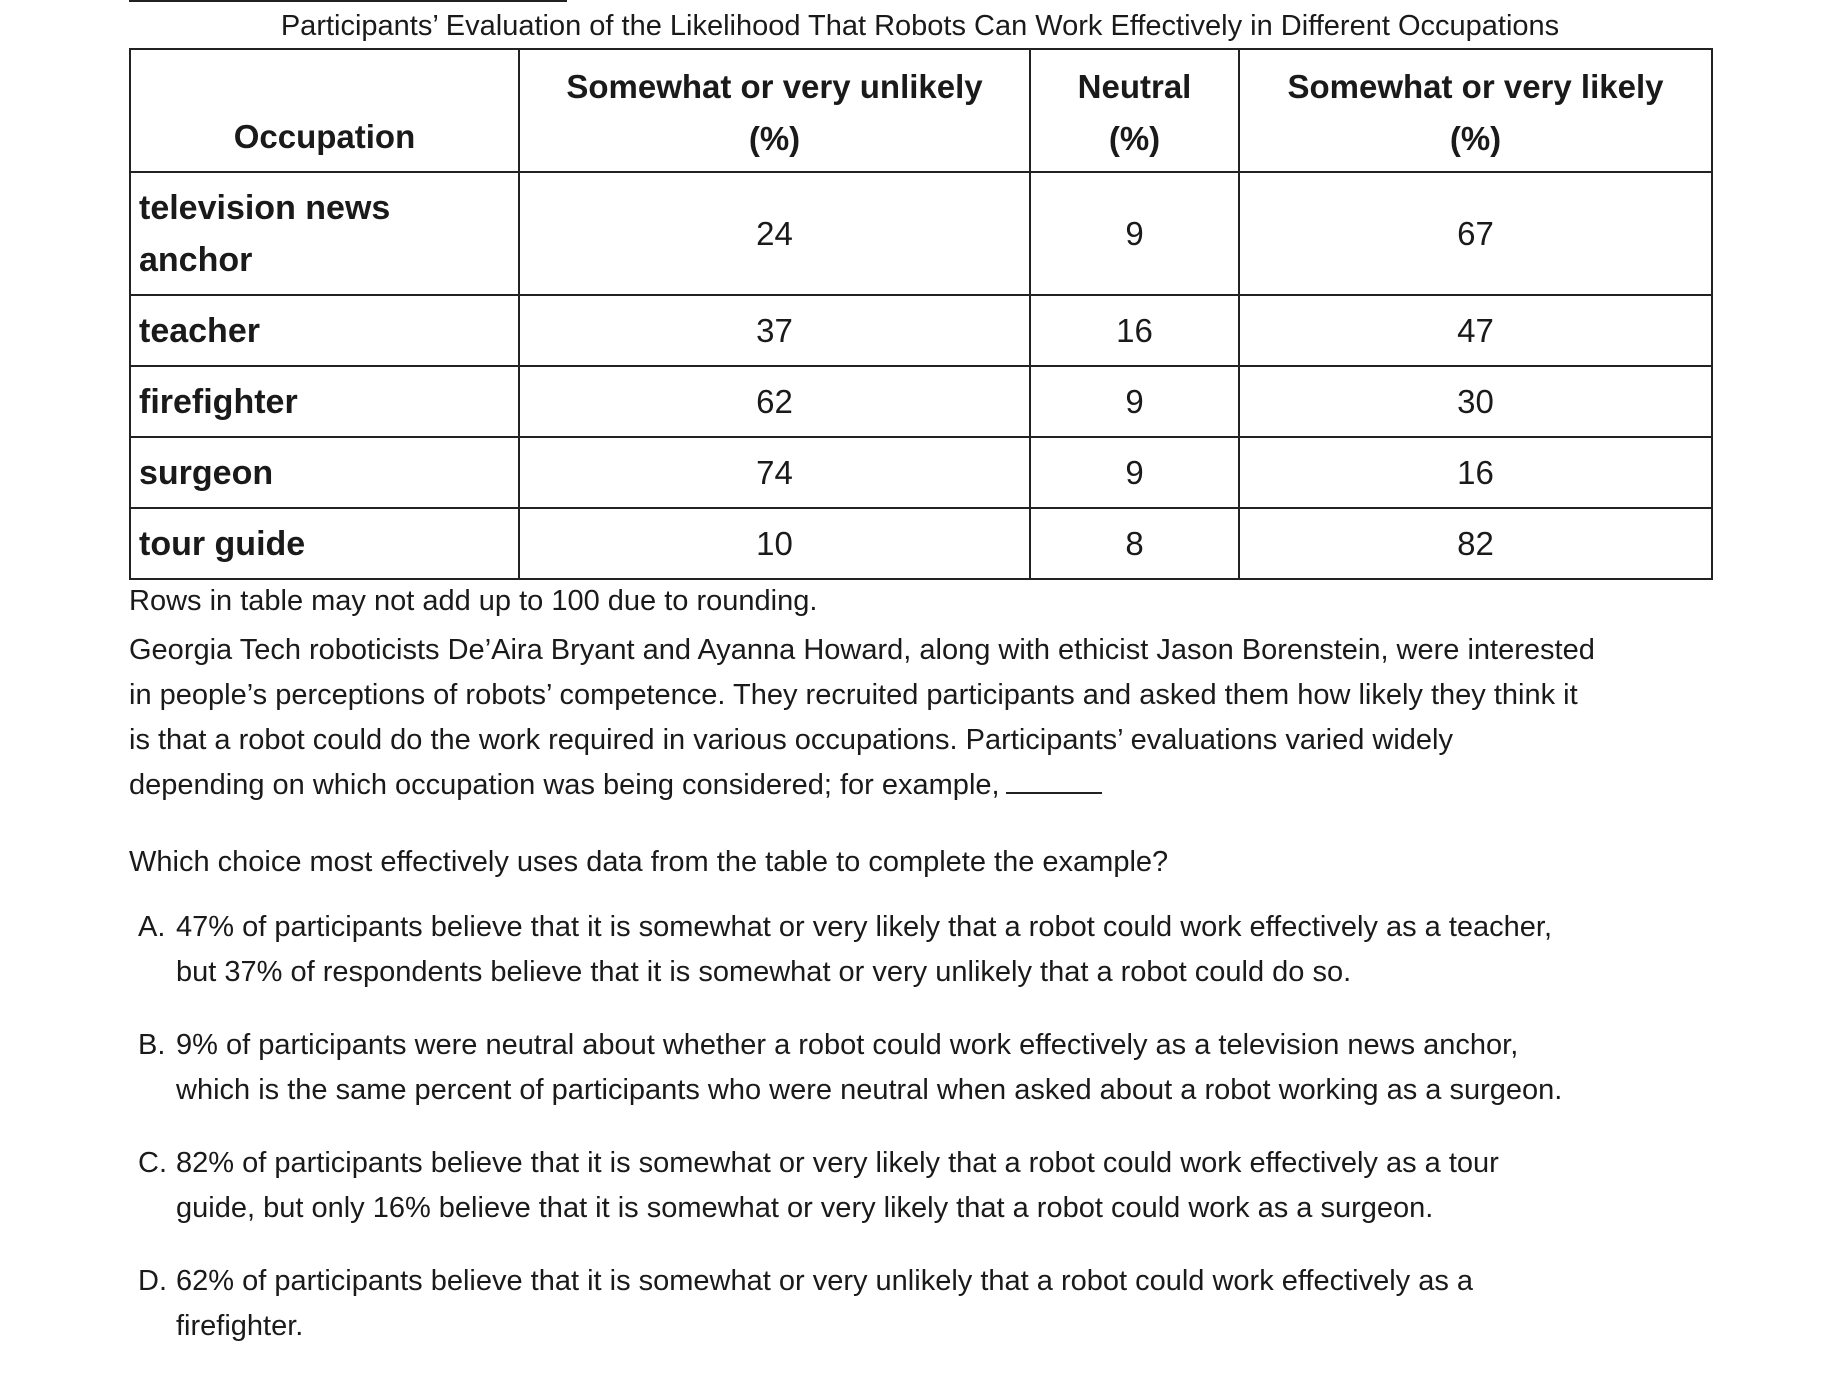  What do you see at coordinates (1134, 110) in the screenshot?
I see `header-neutral: Neutral (%)` at bounding box center [1134, 110].